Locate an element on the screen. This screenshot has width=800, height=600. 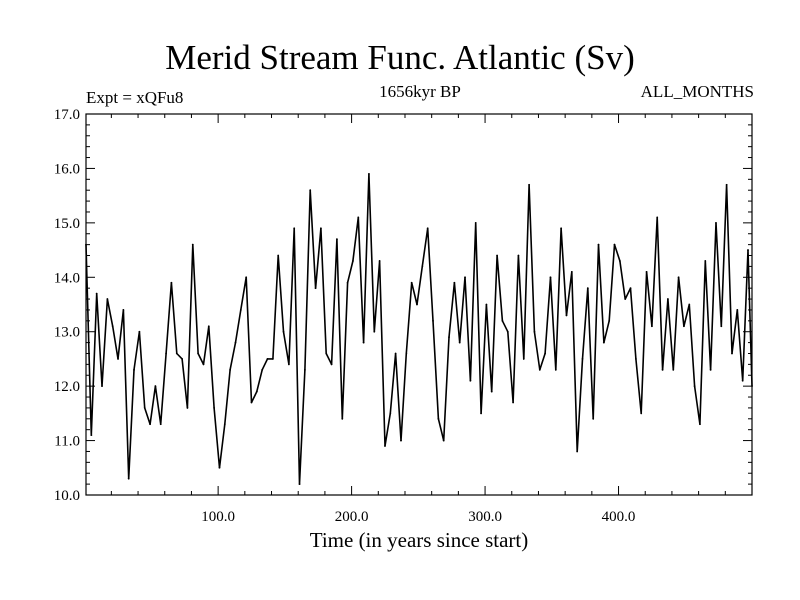
experiment-label: Expt = xQFu8 is located at coordinates (135, 97).